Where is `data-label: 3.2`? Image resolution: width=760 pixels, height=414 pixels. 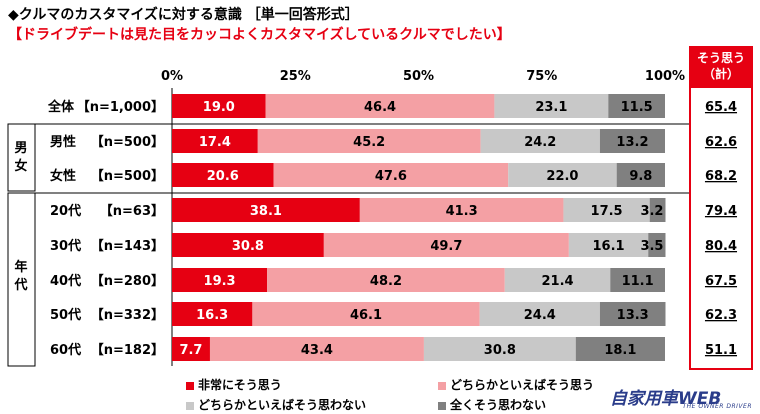 data-label: 3.2 is located at coordinates (651, 211).